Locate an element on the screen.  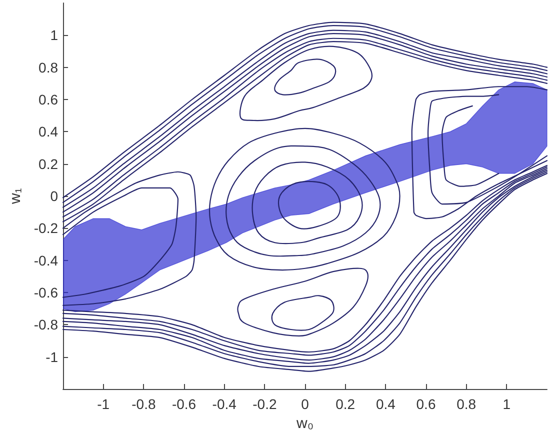
x-axis-title: w₀ is located at coordinates (304, 423).